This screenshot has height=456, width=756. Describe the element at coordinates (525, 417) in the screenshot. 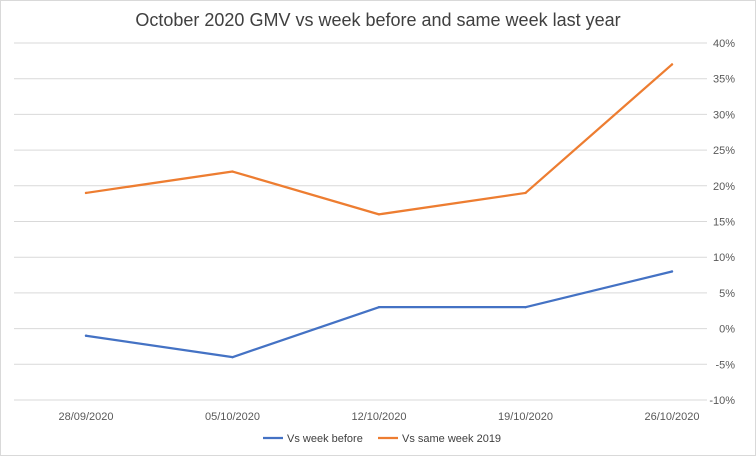

I see `x-tick-label: 19/10/2020` at that location.